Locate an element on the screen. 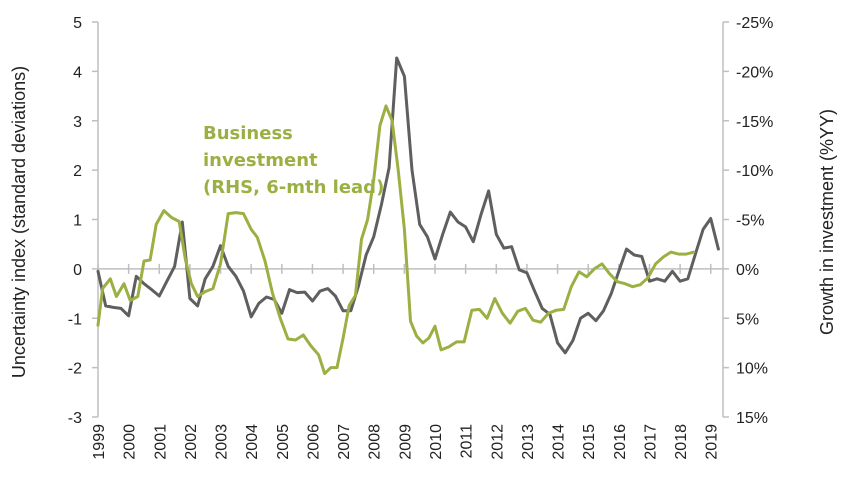 The height and width of the screenshot is (489, 848). x-tick-label: 2011 is located at coordinates (467, 441).